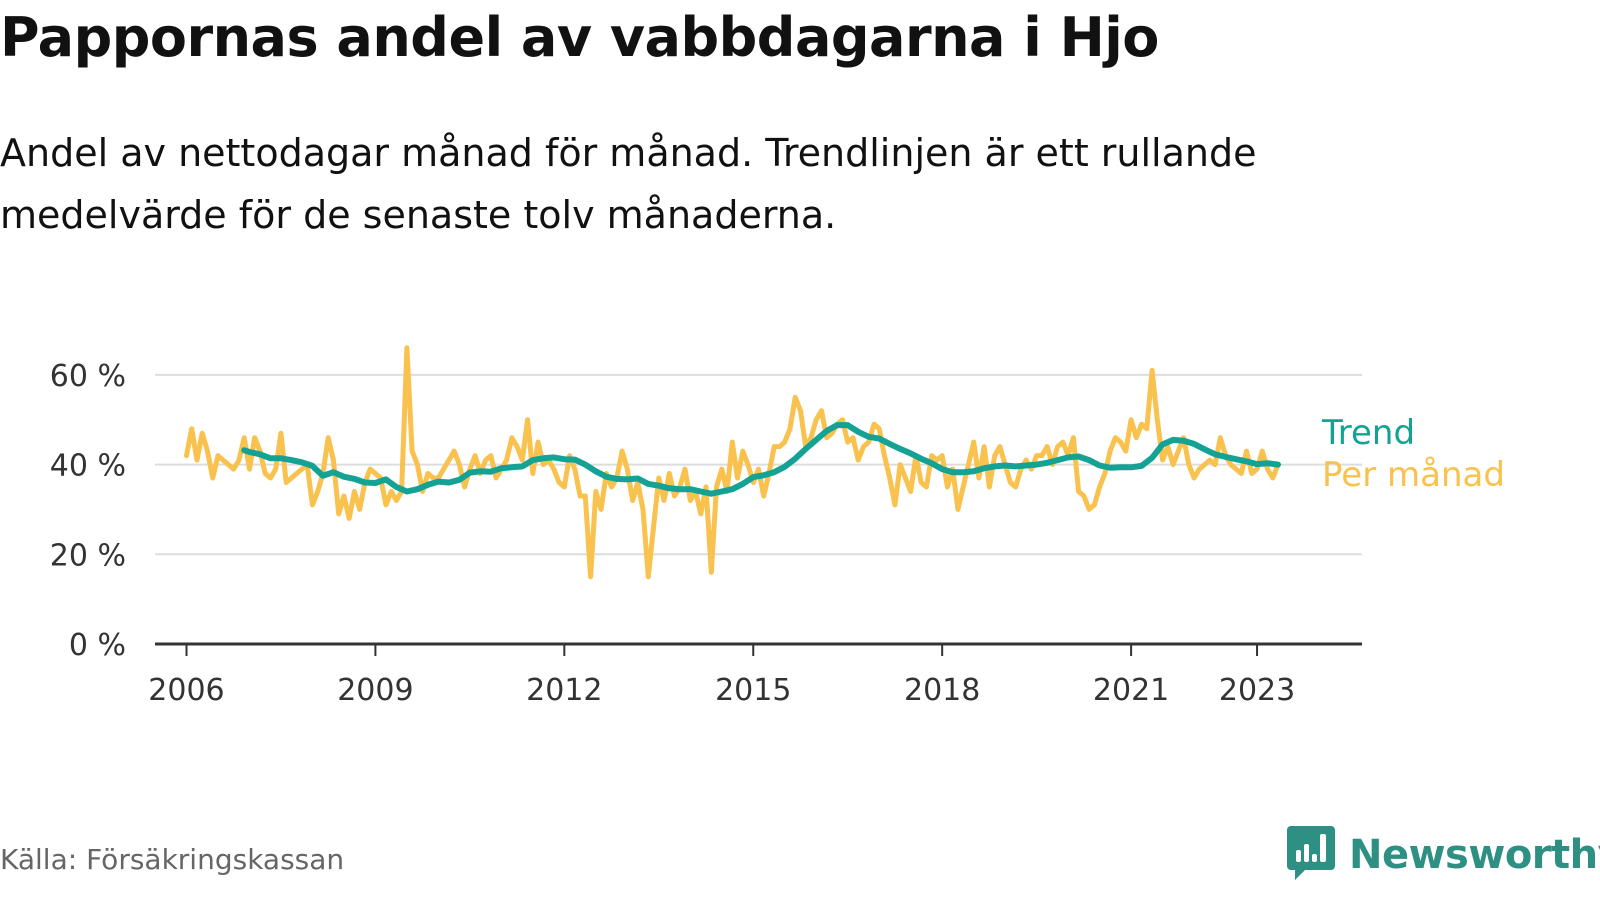  Describe the element at coordinates (172, 859) in the screenshot. I see `source-note: Källa: Försäkringskassan` at that location.